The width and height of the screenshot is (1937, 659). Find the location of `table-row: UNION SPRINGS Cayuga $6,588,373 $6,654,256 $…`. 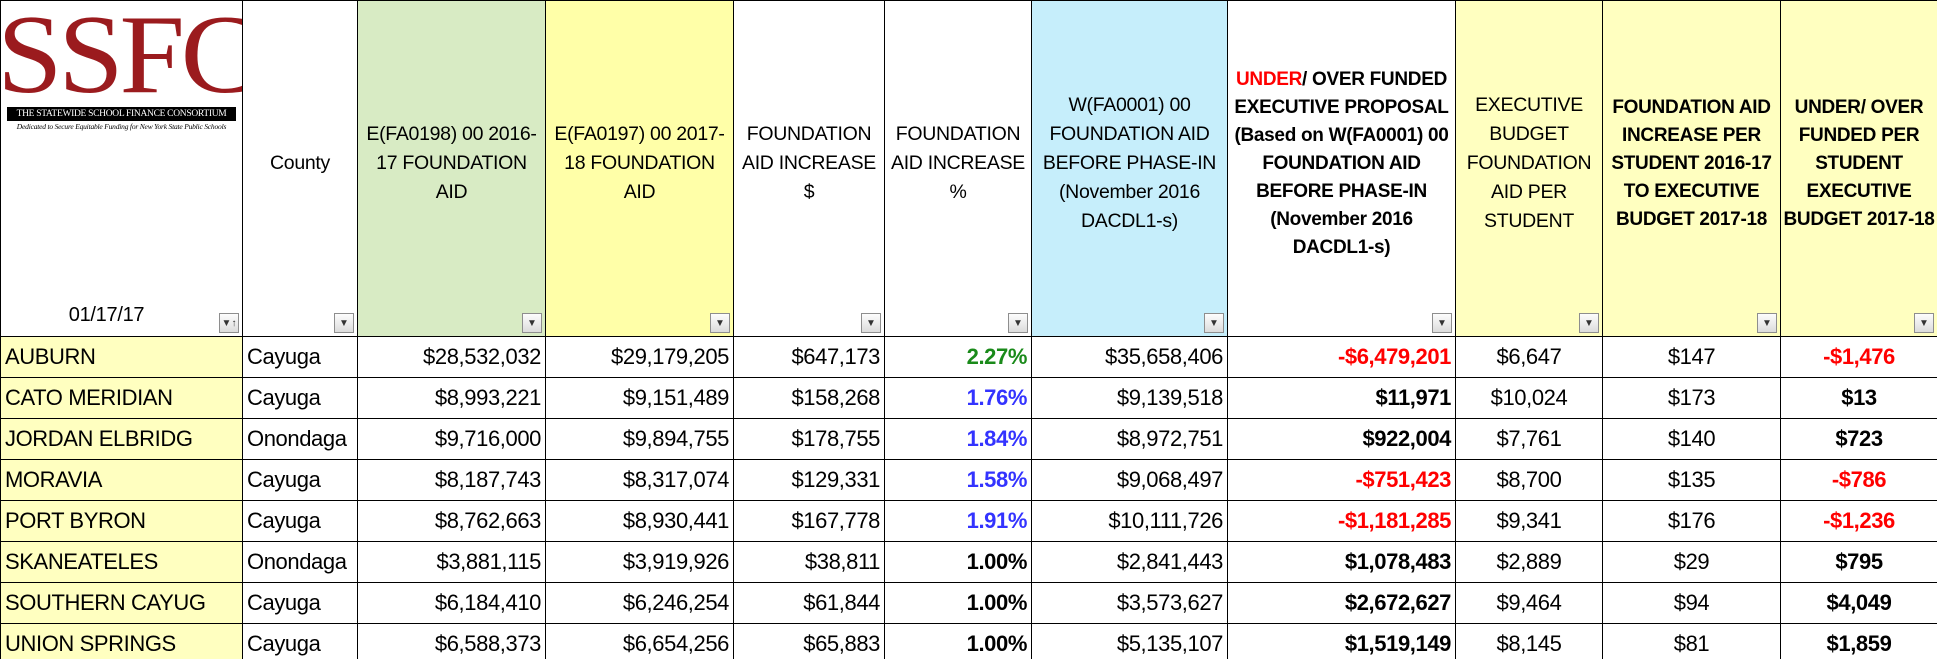

table-row: UNION SPRINGS Cayuga $6,588,373 $6,654,256 $… is located at coordinates (968, 641).